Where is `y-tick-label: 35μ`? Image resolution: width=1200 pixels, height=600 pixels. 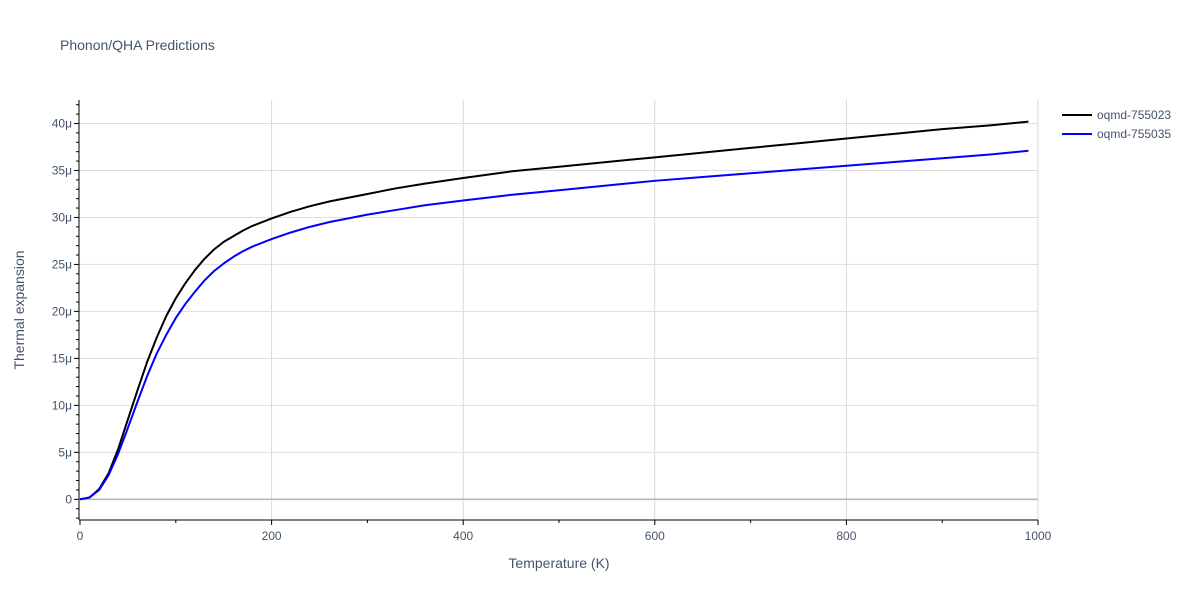
y-tick-label: 35μ is located at coordinates (62, 170).